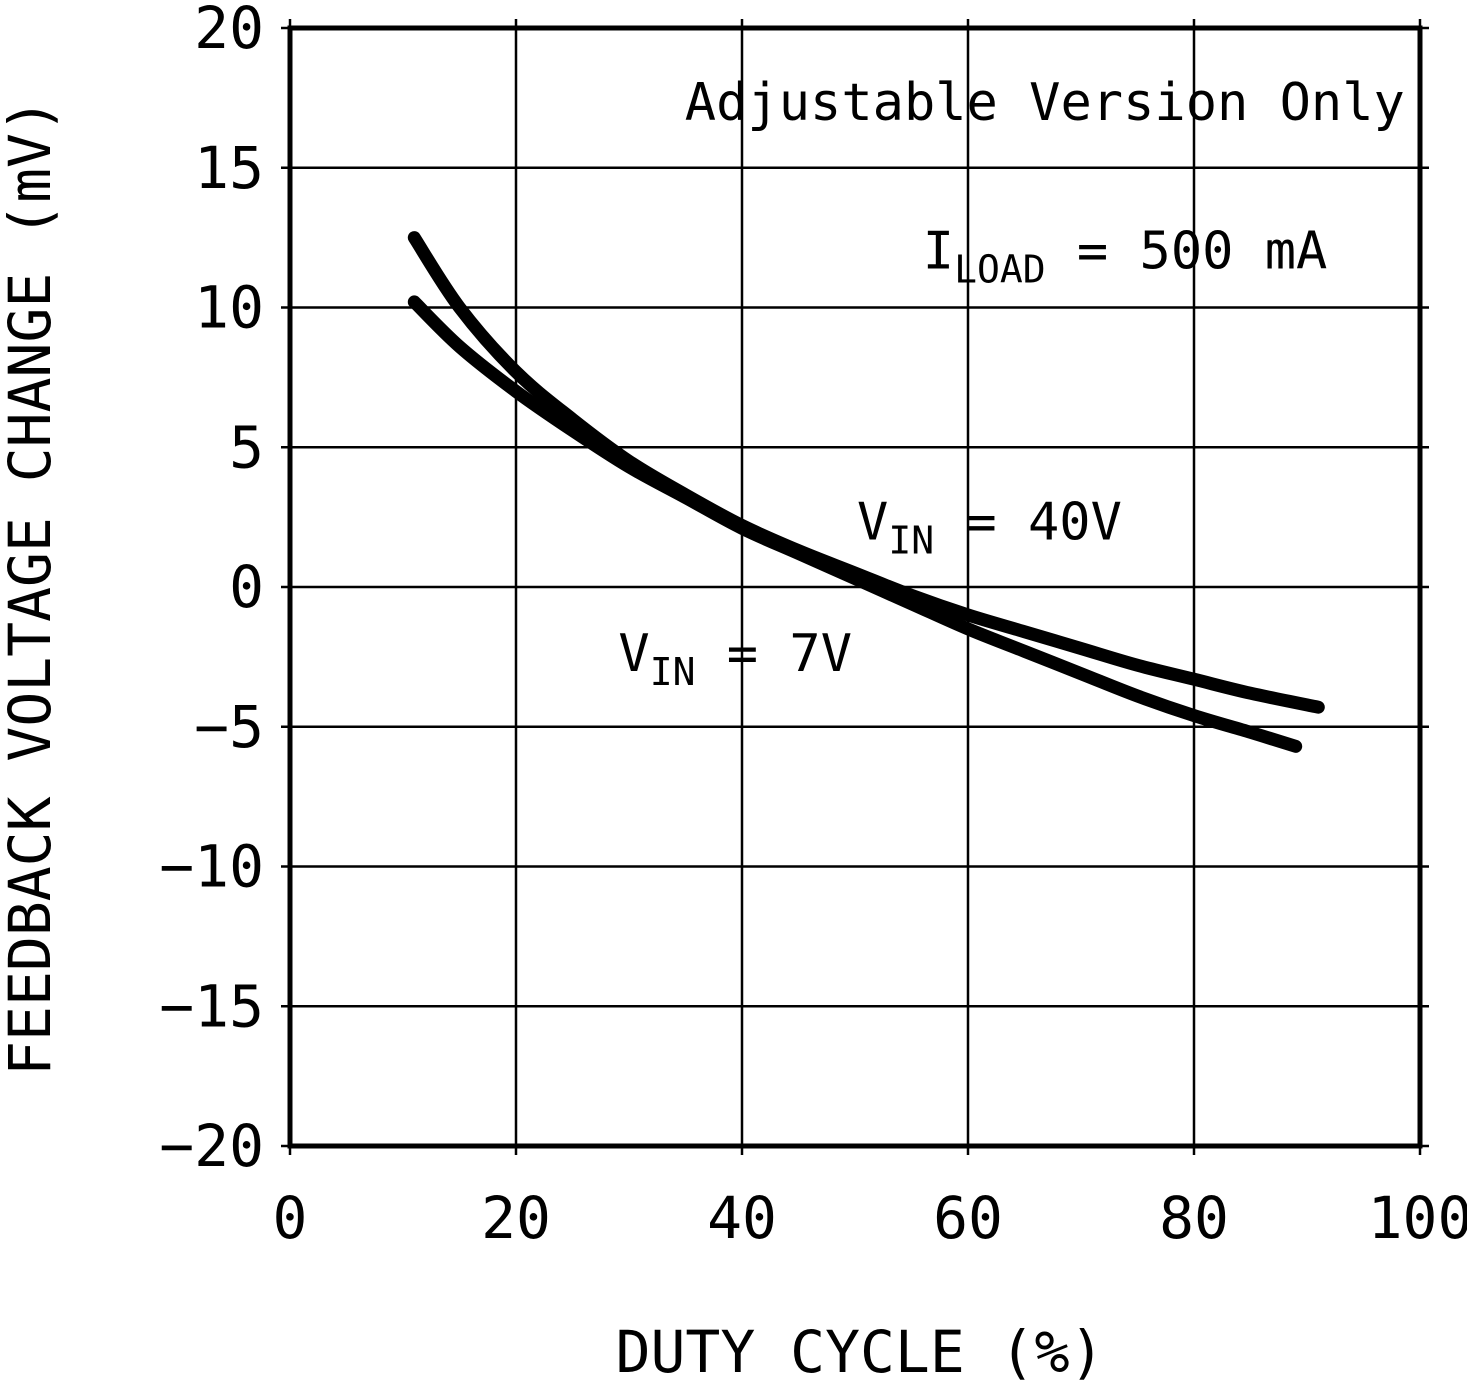 Image resolution: width=1467 pixels, height=1399 pixels. What do you see at coordinates (229, 308) in the screenshot?
I see `y-tick-label: 10` at bounding box center [229, 308].